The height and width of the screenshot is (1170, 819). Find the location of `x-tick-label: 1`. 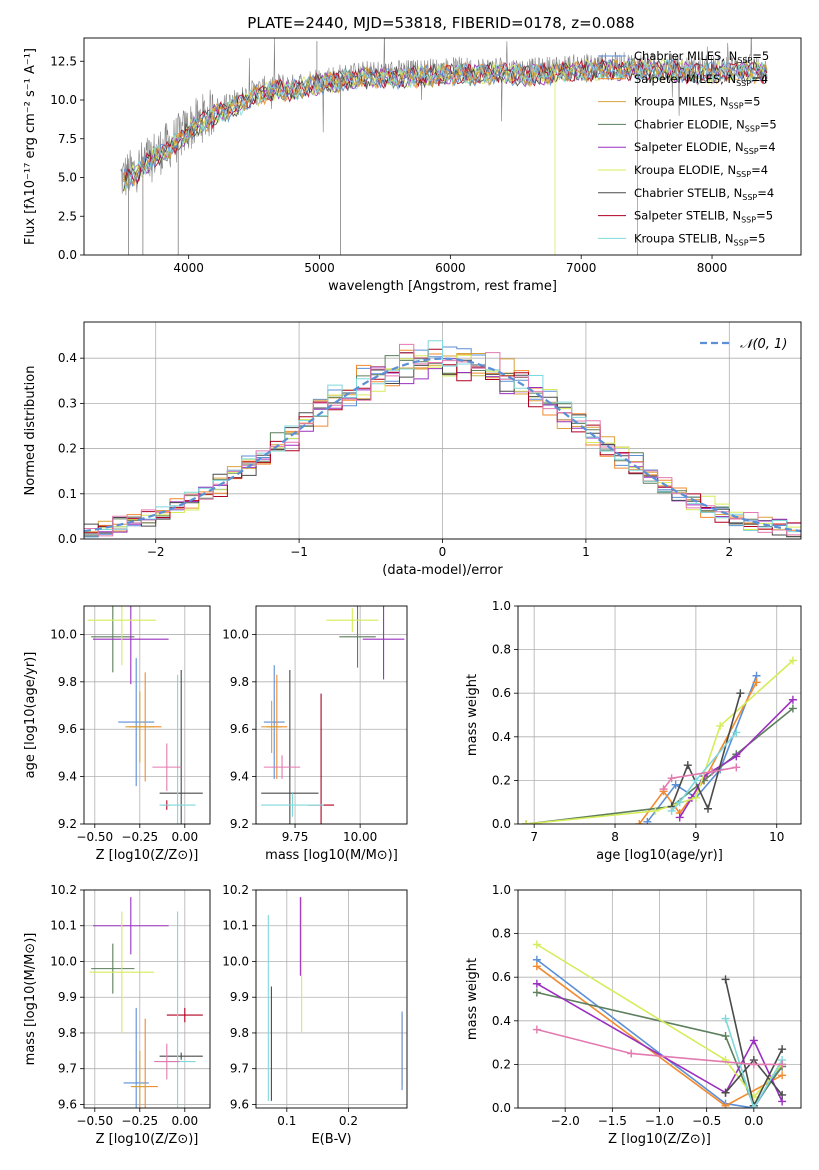

x-tick-label: 1 is located at coordinates (586, 552).